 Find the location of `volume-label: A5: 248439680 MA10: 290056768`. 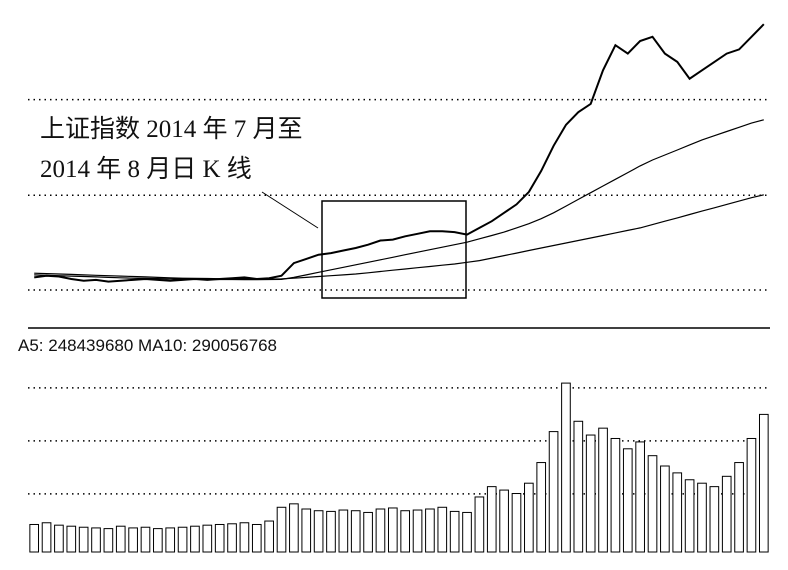

volume-label: A5: 248439680 MA10: 290056768 is located at coordinates (147, 345).